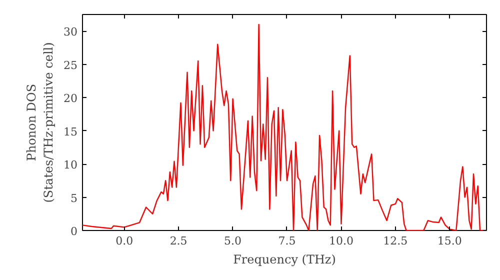  Describe the element at coordinates (449, 241) in the screenshot. I see `x-tick-label: 15.0` at that location.